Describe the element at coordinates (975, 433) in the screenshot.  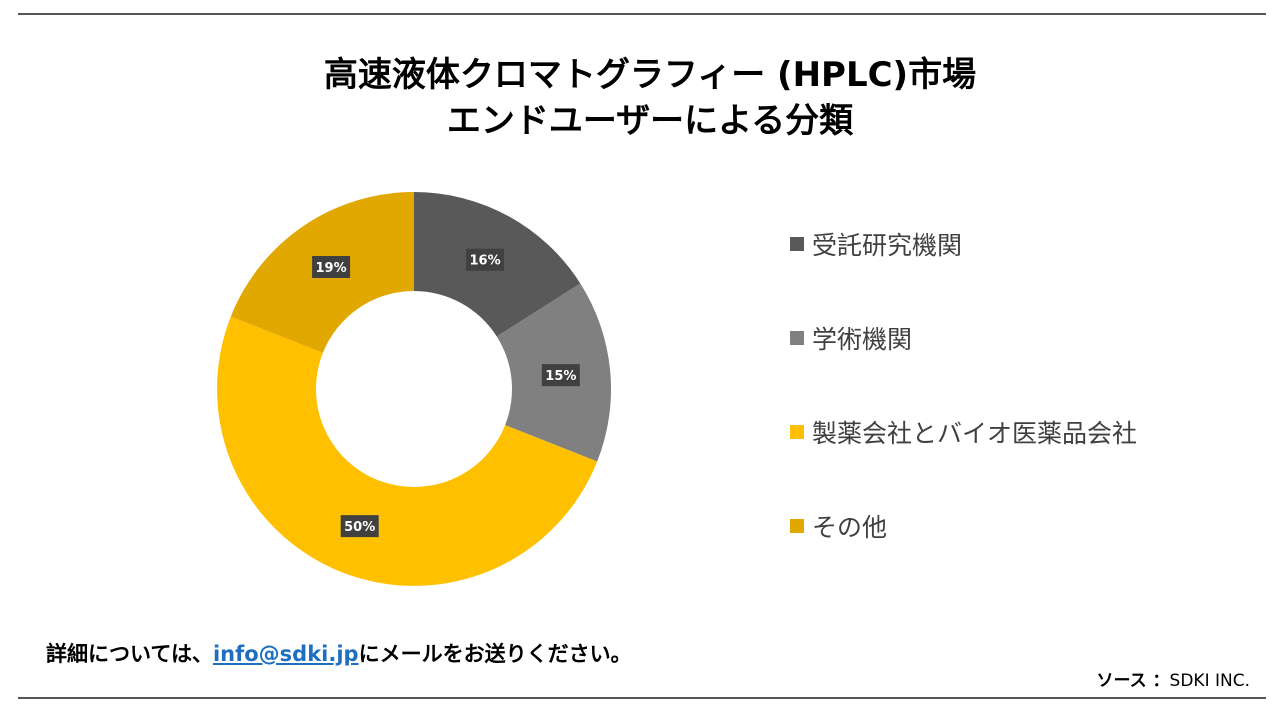
I see `legend-label: 製薬会社とバイオ医薬品会社` at that location.